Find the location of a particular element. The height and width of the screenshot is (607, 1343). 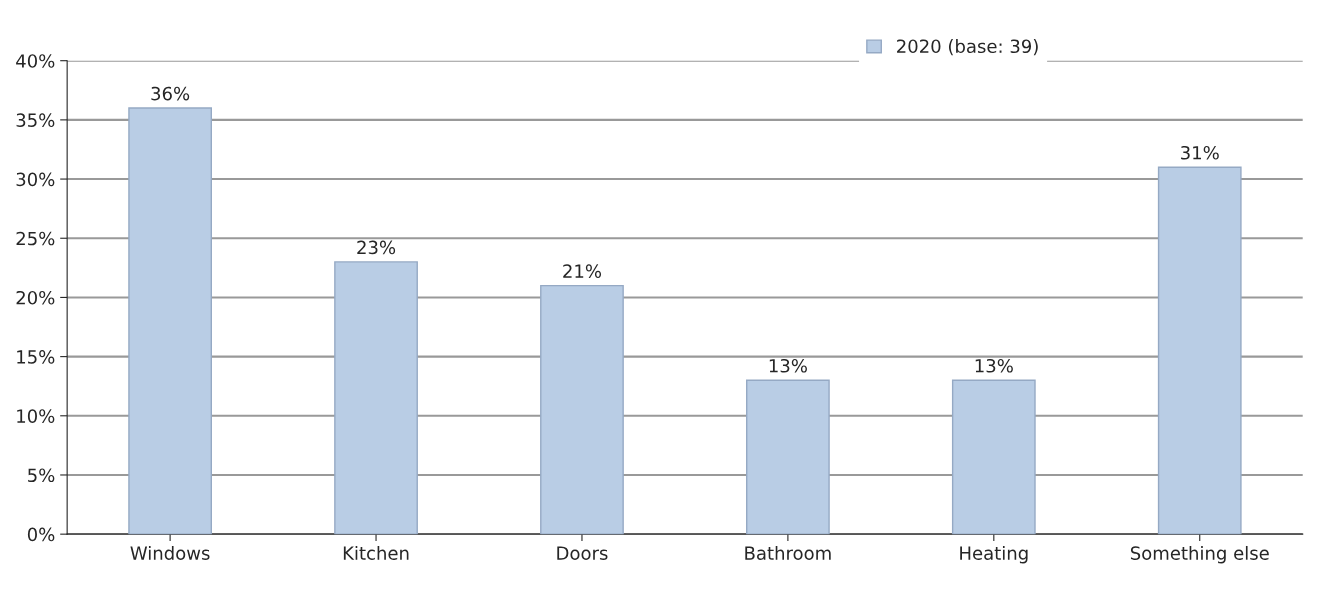

y-tick-label: 30% is located at coordinates (35, 179).